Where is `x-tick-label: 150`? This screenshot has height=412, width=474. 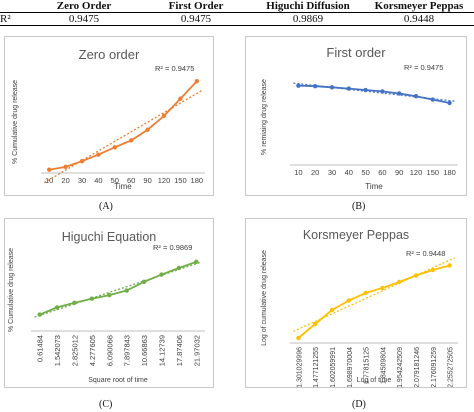
x-tick-label: 150 is located at coordinates (433, 172).